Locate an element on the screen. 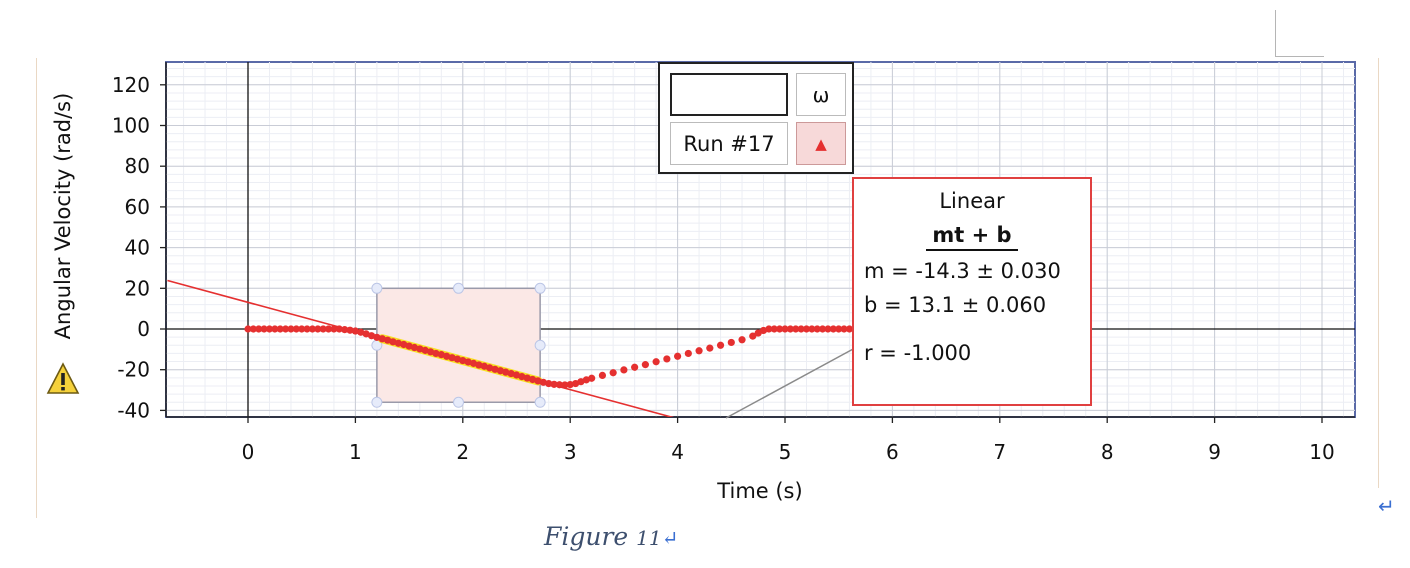  caption-paragraph-mark: ↵ is located at coordinates (670, 538).